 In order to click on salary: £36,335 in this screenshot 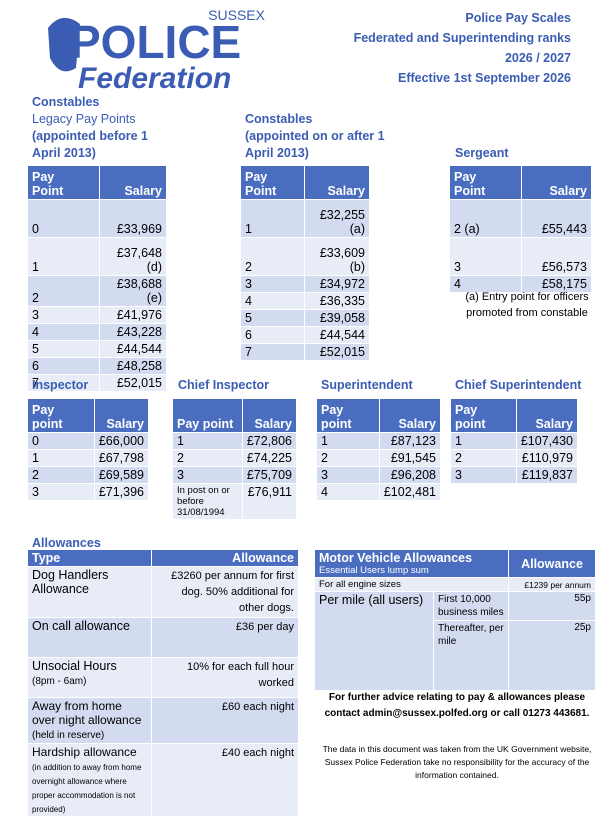, I will do `click(337, 301)`.